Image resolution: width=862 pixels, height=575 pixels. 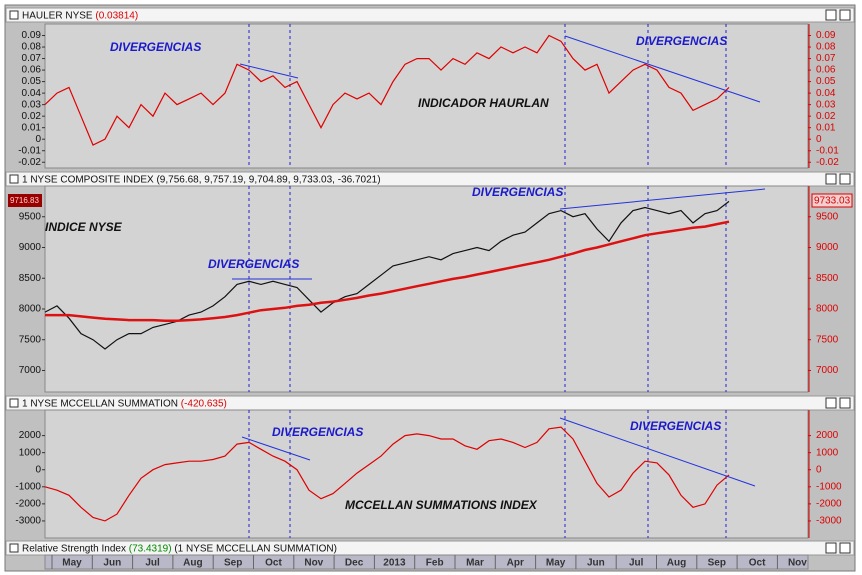 I want to click on month-label: 2013, so click(x=394, y=563).